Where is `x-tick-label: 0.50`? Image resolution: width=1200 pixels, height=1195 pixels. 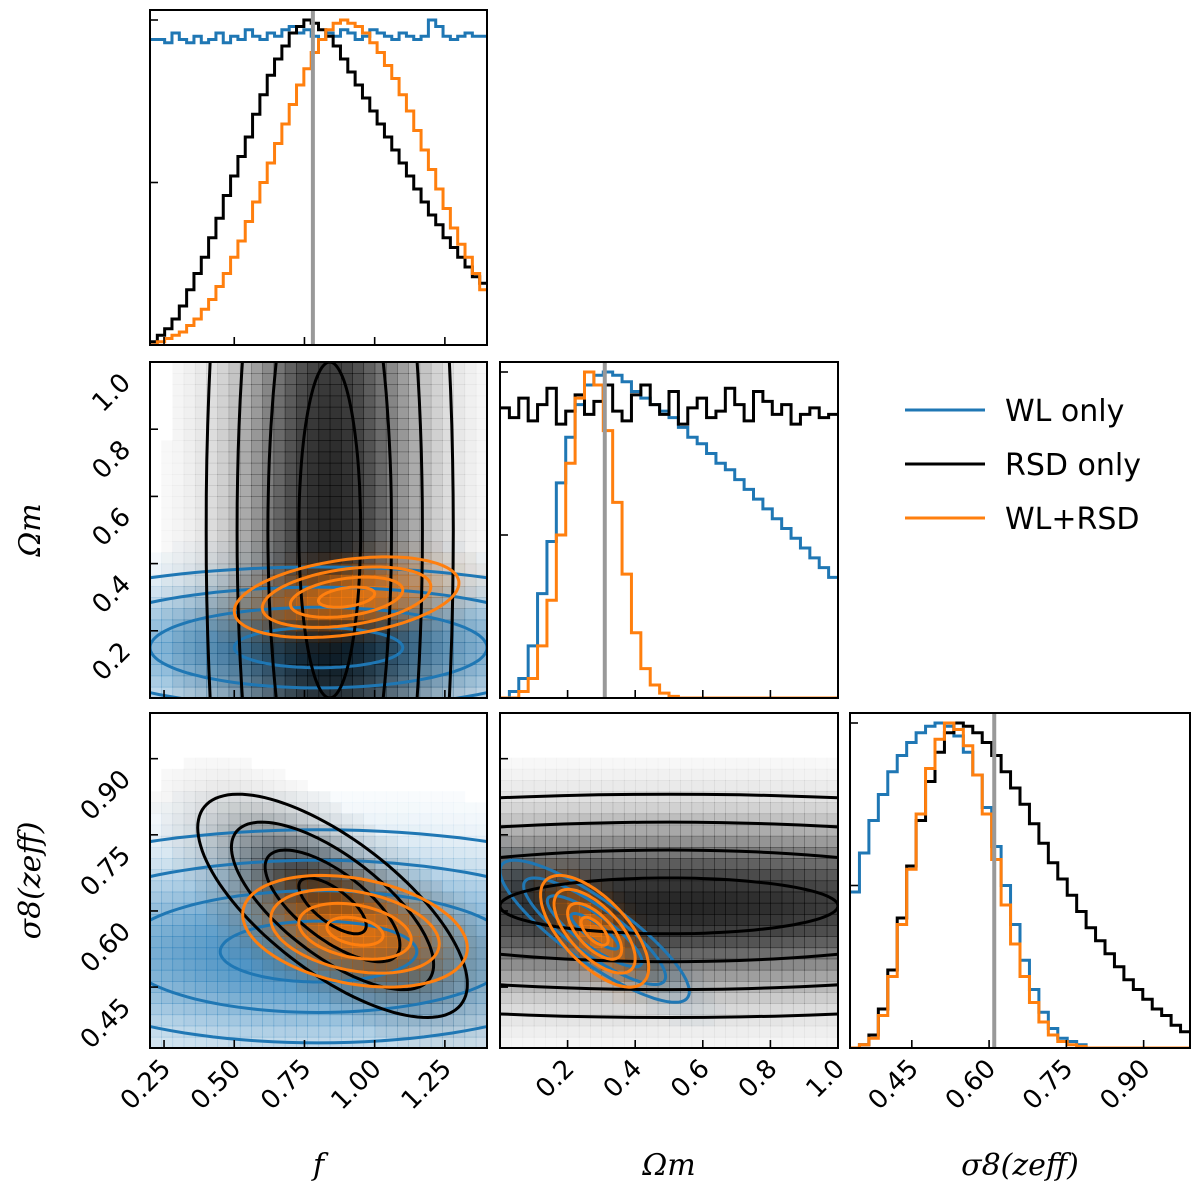 x-tick-label: 0.50 is located at coordinates (216, 1085).